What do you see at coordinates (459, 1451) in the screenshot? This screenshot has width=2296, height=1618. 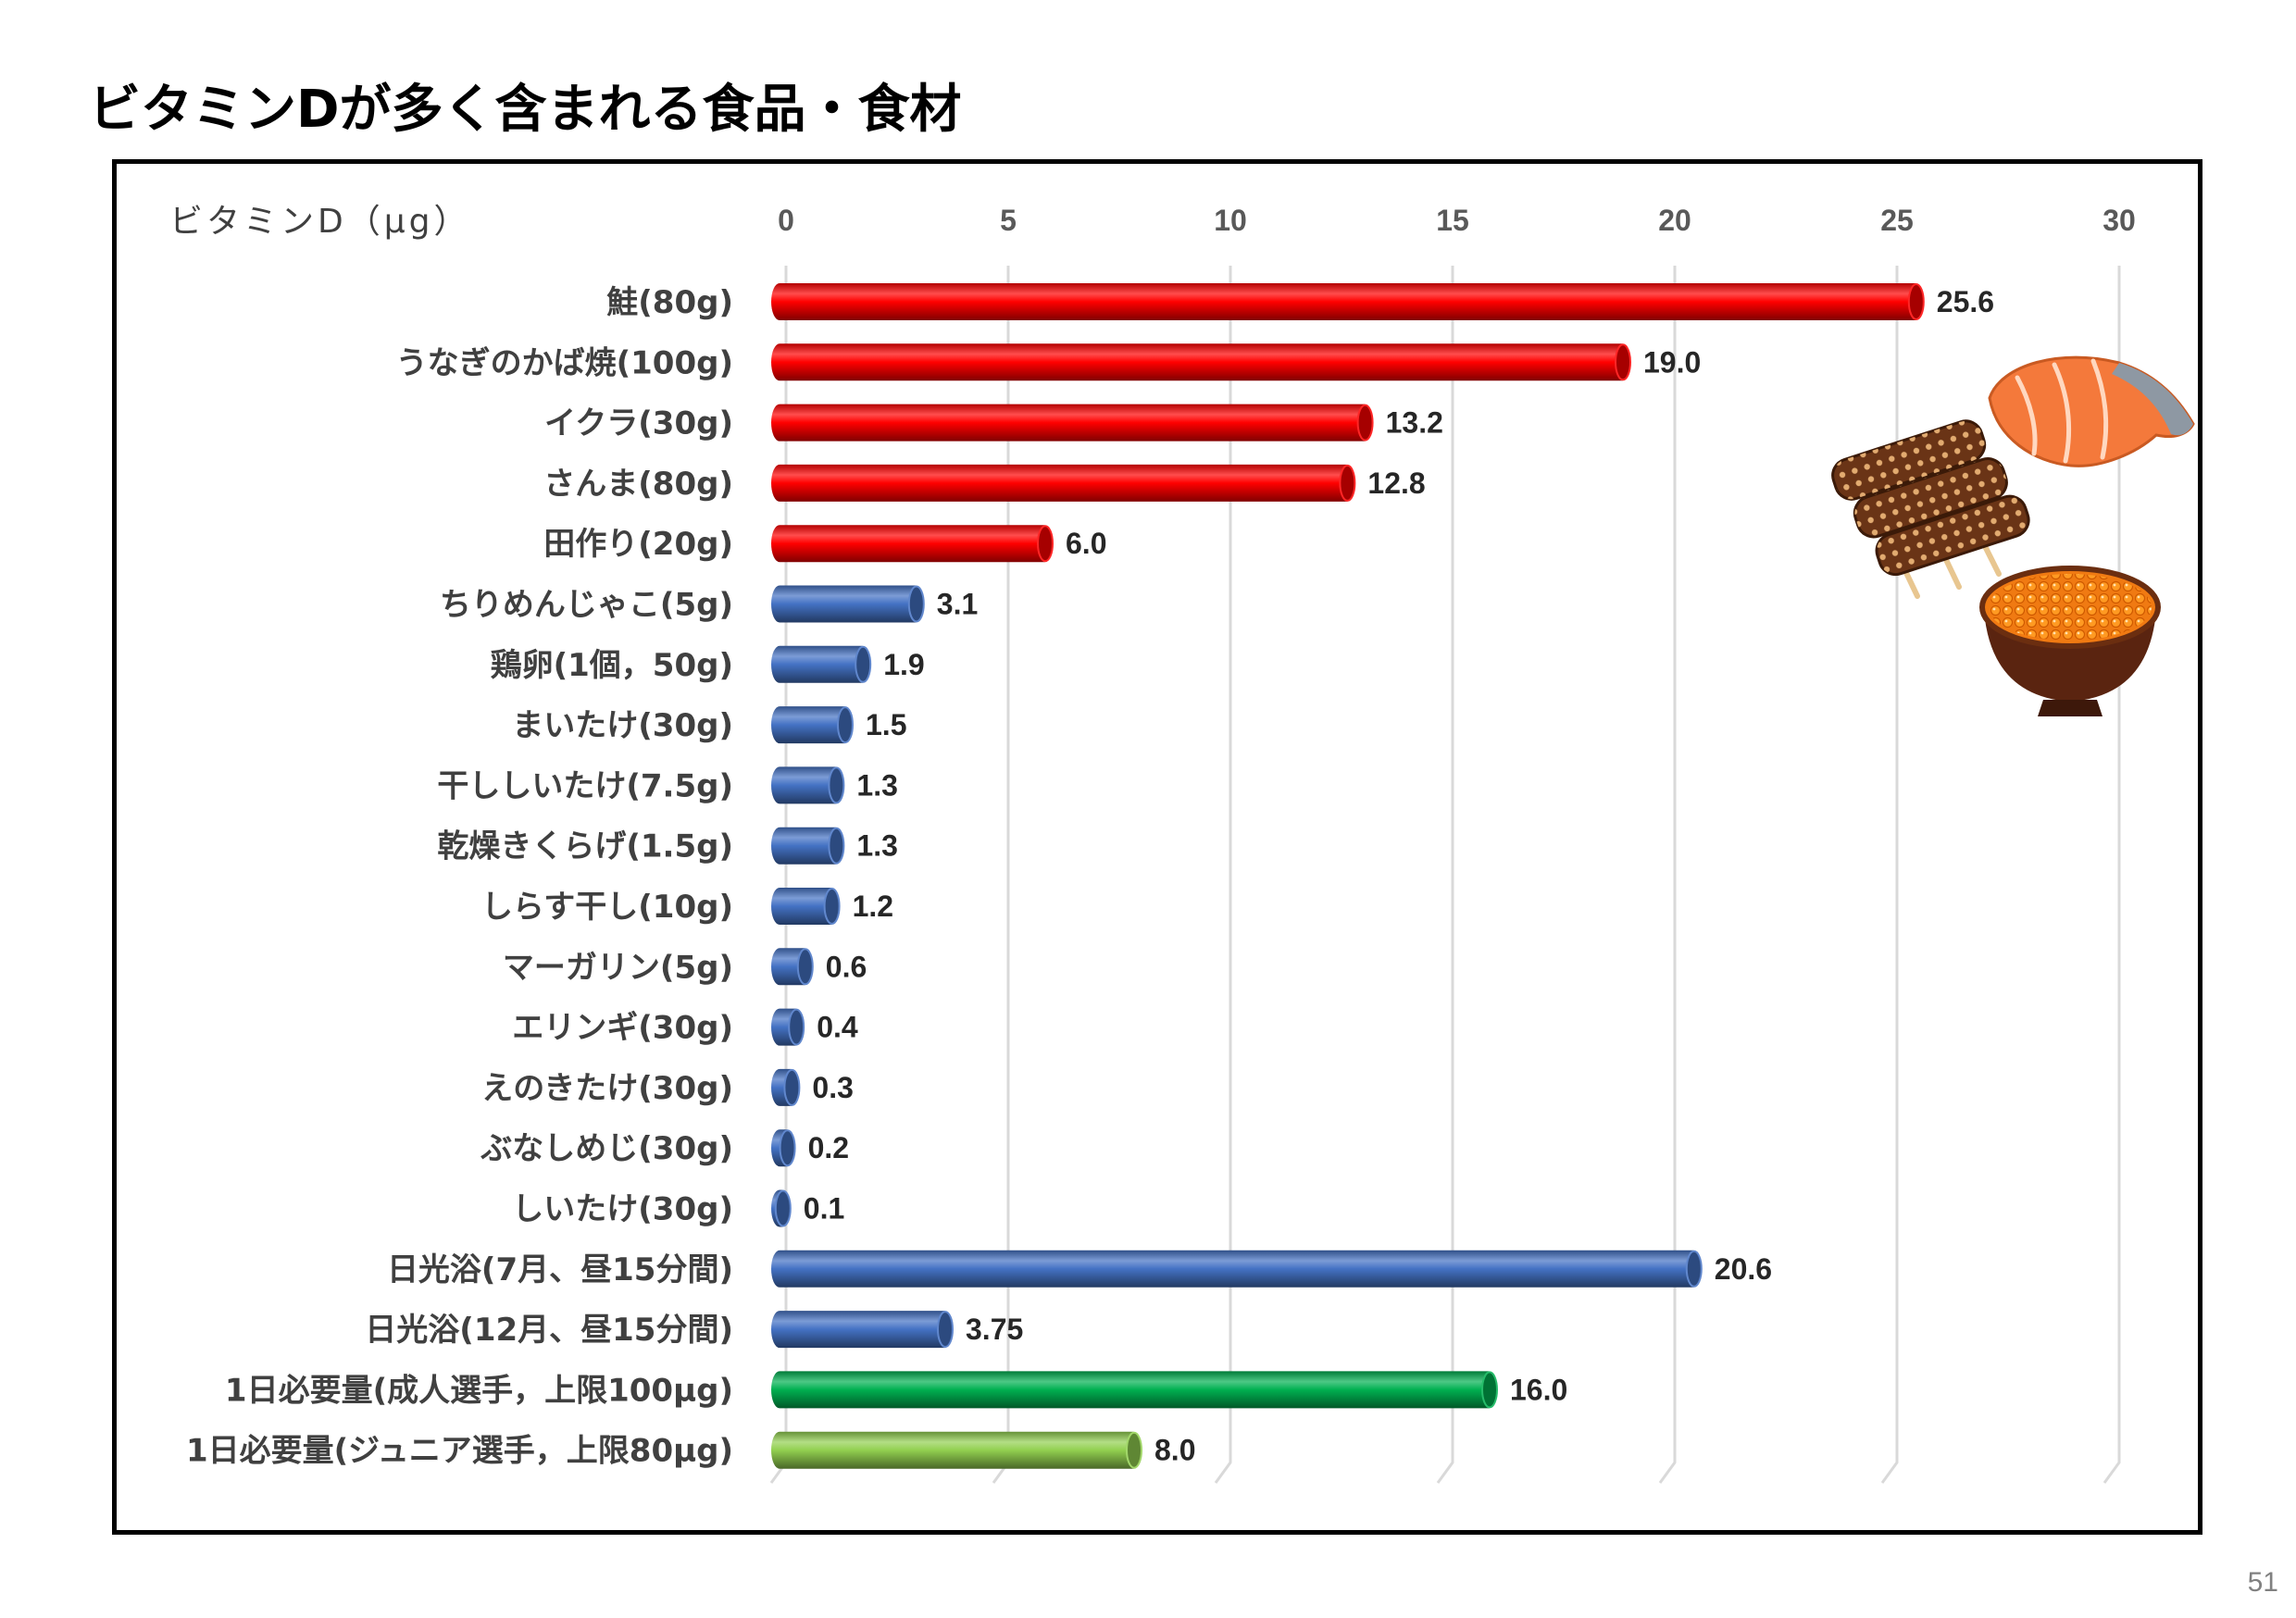 I see `category-label: 1日必要量(ジュニア選手，上限80μg)` at bounding box center [459, 1451].